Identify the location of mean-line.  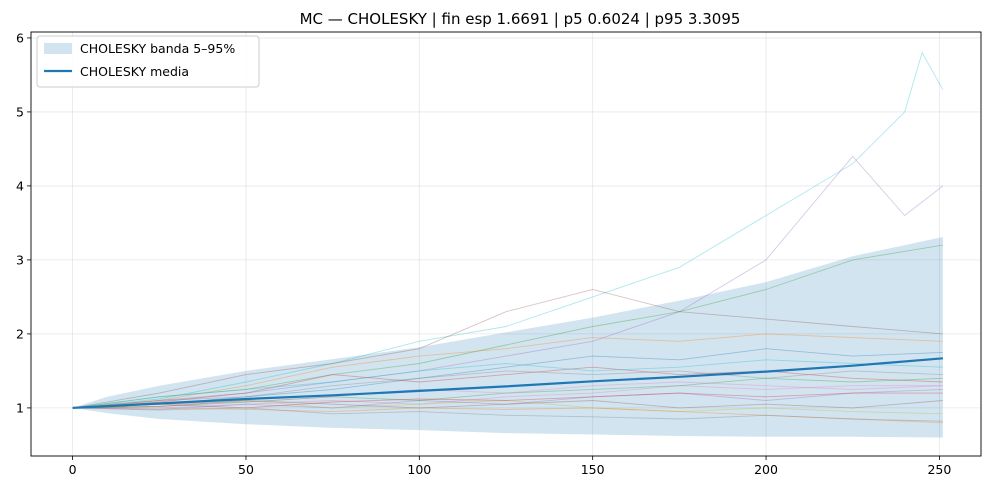
(507, 383).